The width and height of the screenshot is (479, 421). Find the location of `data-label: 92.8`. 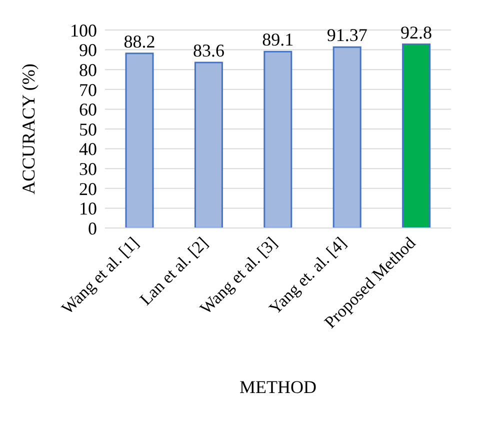

data-label: 92.8 is located at coordinates (416, 32).